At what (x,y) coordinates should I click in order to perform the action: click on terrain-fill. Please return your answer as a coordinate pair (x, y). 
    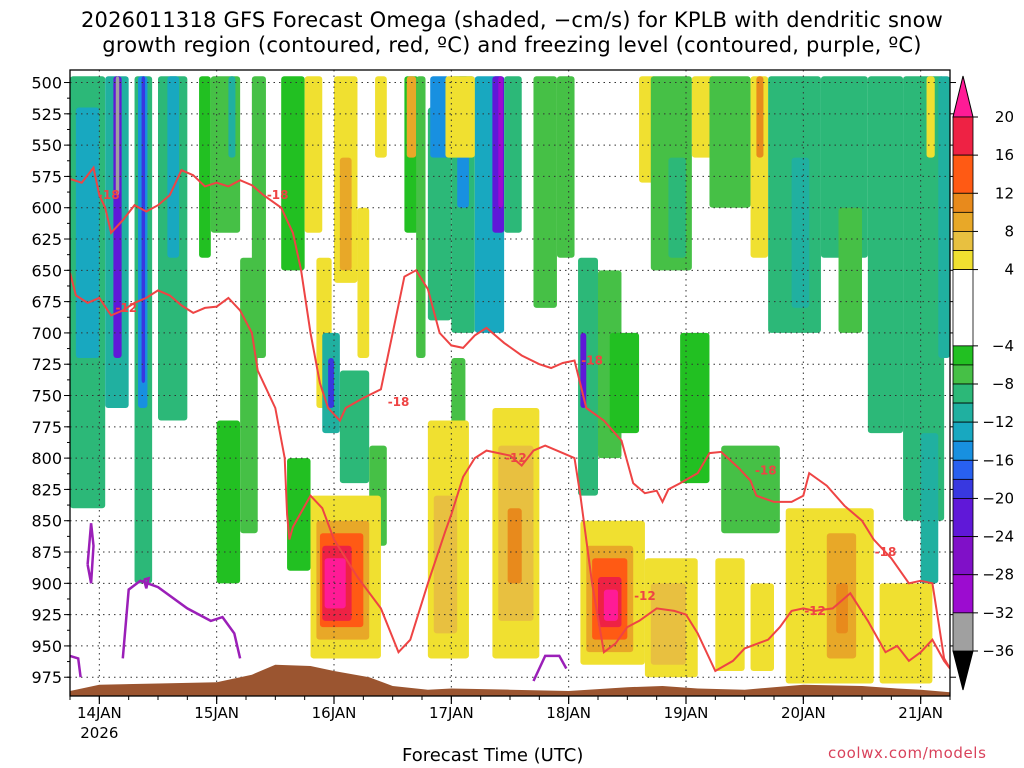
    Looking at the image, I should click on (510, 680).